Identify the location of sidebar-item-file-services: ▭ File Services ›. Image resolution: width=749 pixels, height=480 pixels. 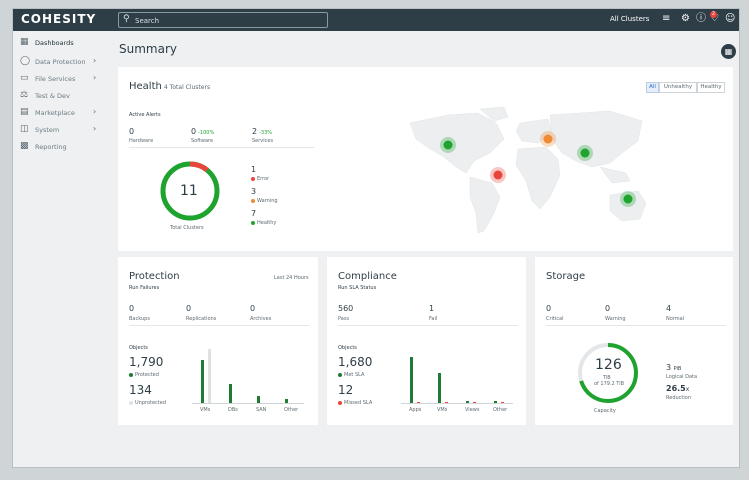
(60, 79).